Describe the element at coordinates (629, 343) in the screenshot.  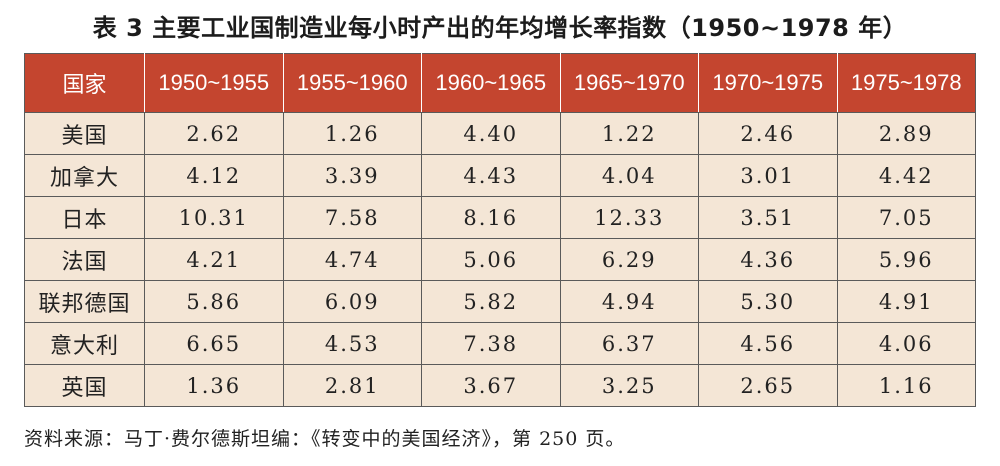
I see `table-cell: 6.37` at that location.